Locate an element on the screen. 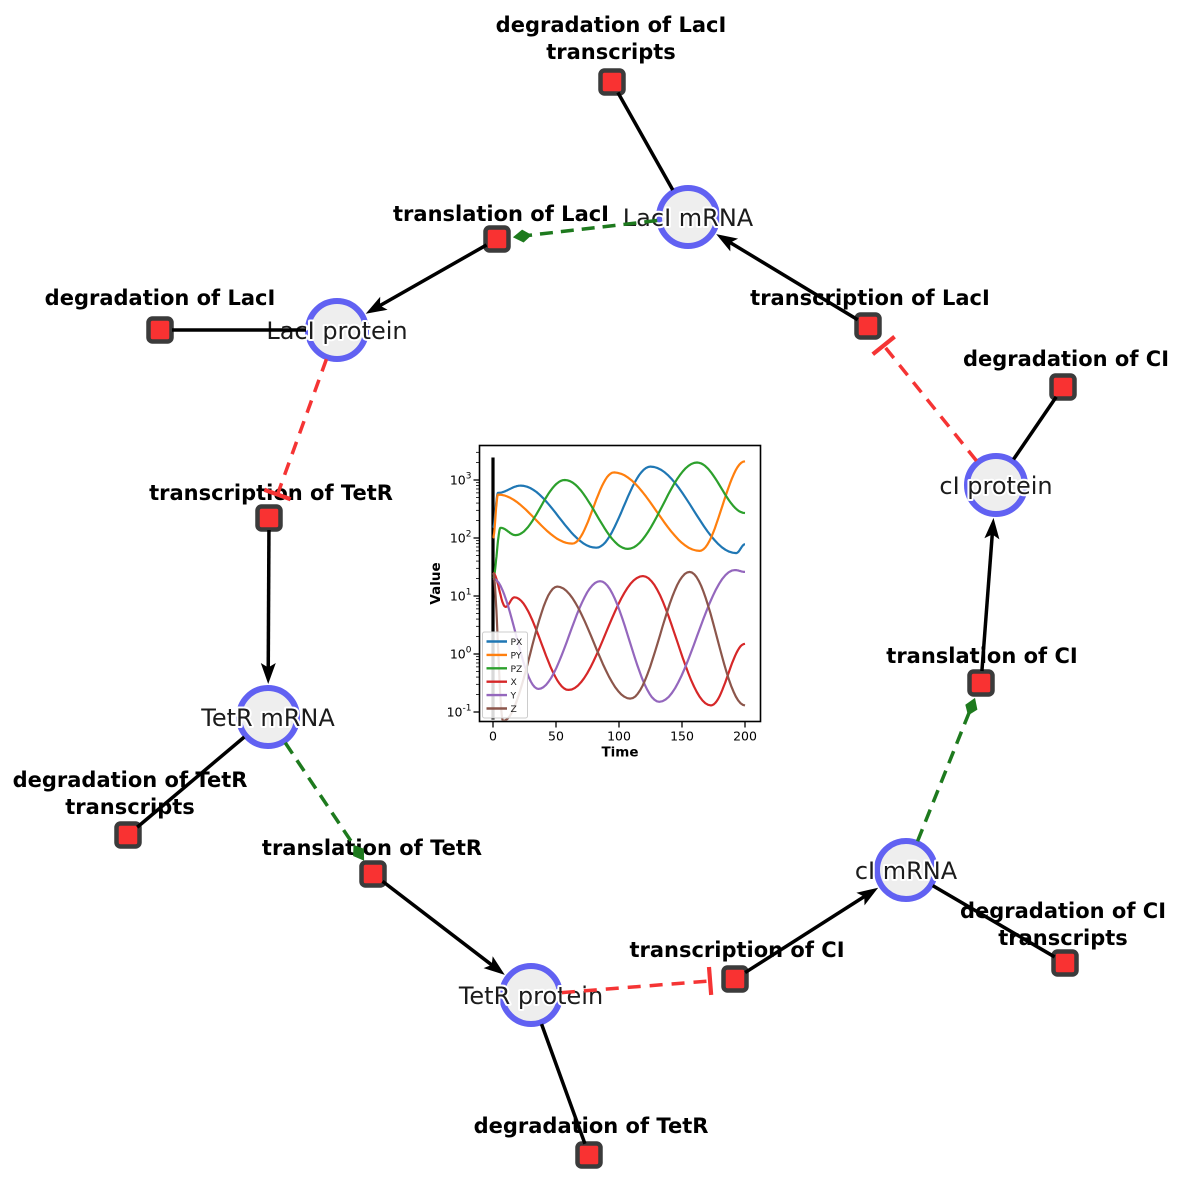 This screenshot has height=1200, width=1189. species-label-laci_mrna: LacI mRNA is located at coordinates (688, 218).